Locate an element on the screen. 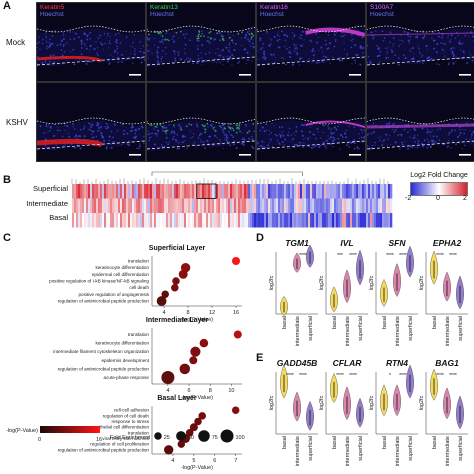 Image resolution: width=474 pixels, height=474 pixels. x-tick-label: 6 is located at coordinates (189, 391).